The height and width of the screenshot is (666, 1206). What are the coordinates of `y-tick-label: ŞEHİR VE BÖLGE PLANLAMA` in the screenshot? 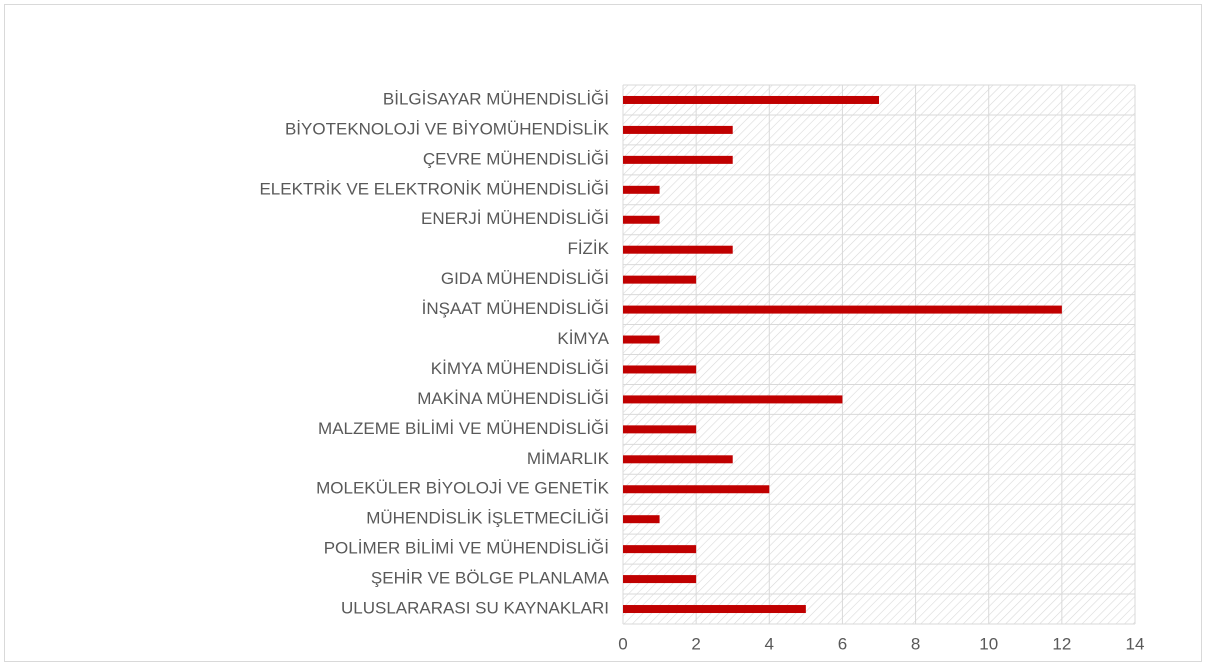 It's located at (490, 578).